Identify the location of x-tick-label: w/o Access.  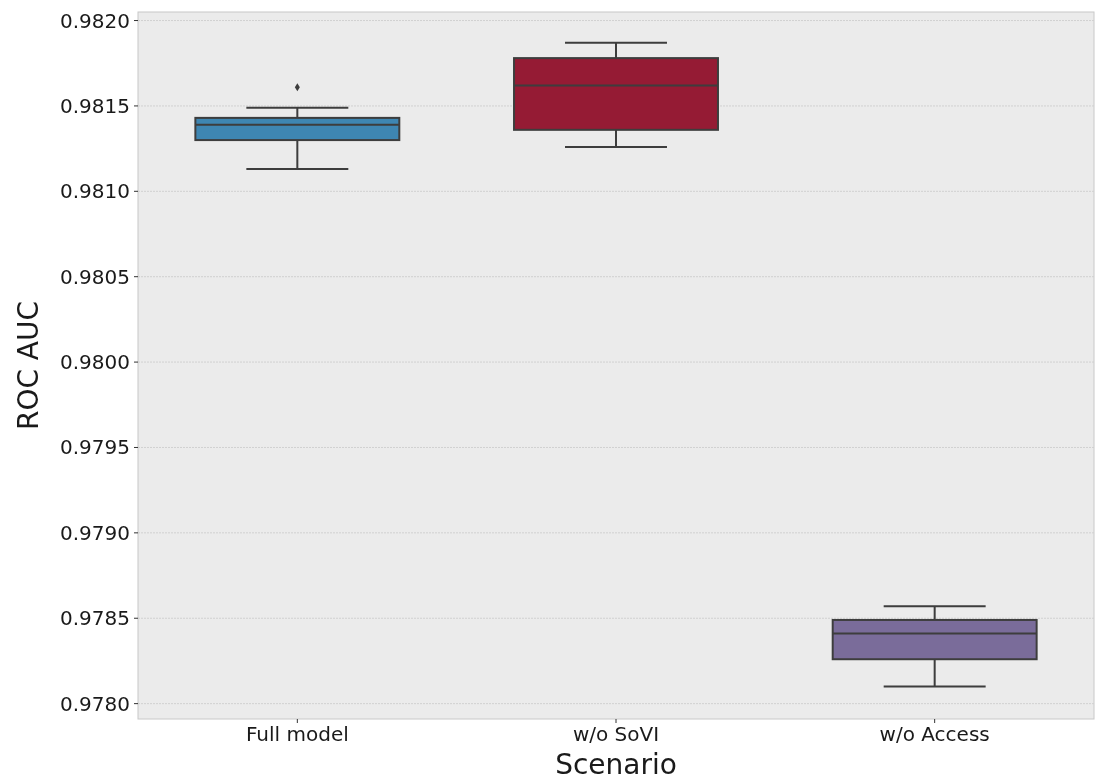
(934, 734).